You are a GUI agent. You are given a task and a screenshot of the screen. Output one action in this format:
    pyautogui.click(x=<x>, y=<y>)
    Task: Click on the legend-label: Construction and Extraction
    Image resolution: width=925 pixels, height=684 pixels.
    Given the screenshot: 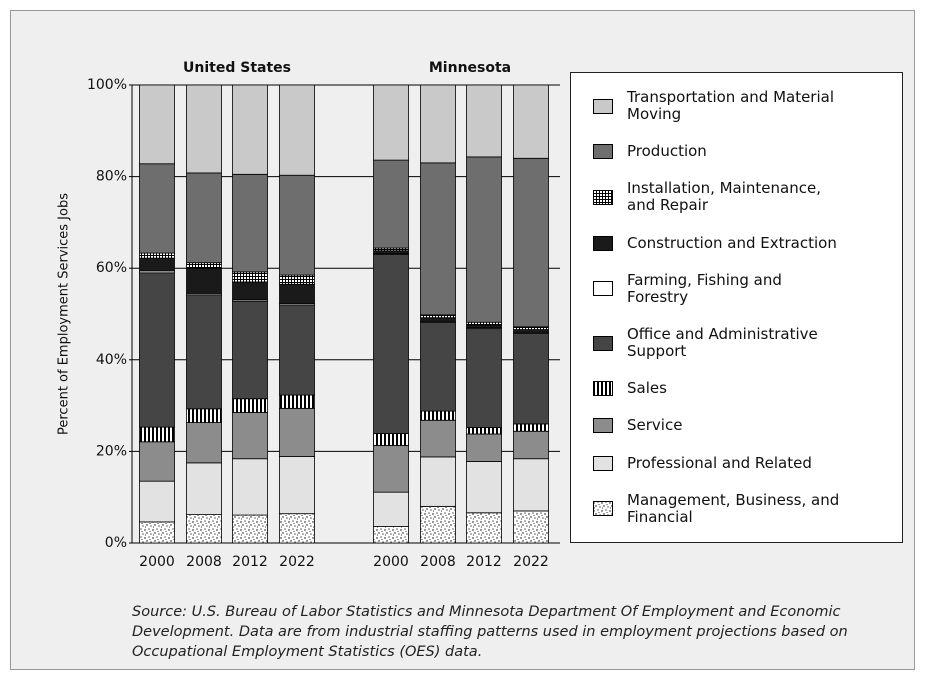 What is the action you would take?
    pyautogui.click(x=732, y=242)
    